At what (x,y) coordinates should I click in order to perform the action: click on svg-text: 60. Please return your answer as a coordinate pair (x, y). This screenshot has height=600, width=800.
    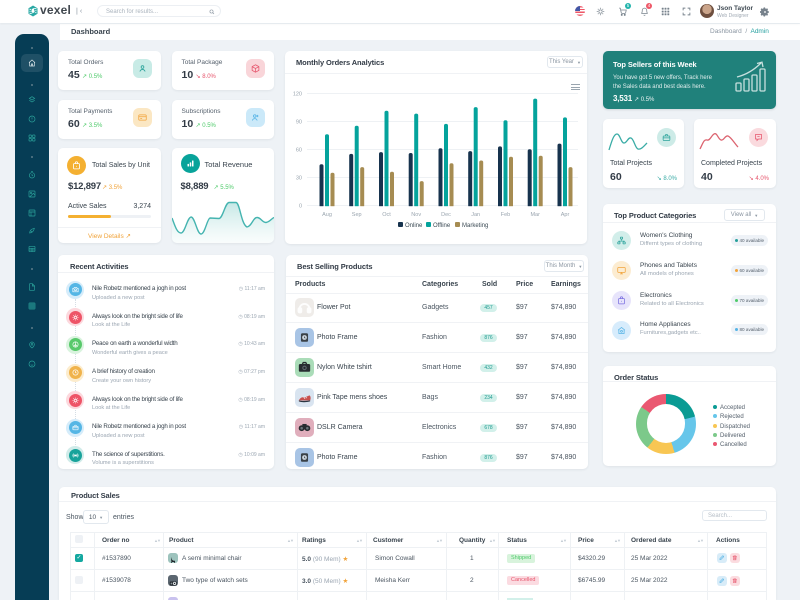
    Looking at the image, I should click on (299, 151).